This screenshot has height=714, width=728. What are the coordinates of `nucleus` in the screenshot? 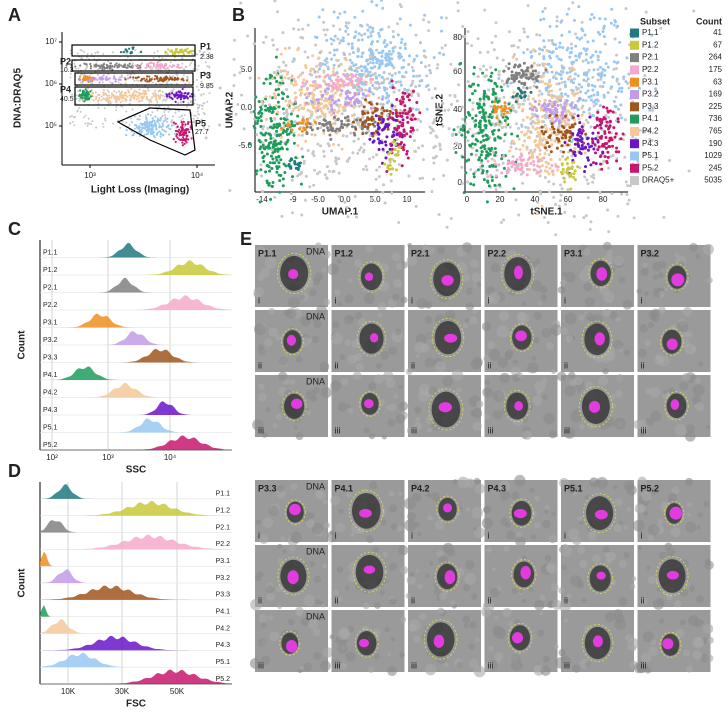 It's located at (293, 274).